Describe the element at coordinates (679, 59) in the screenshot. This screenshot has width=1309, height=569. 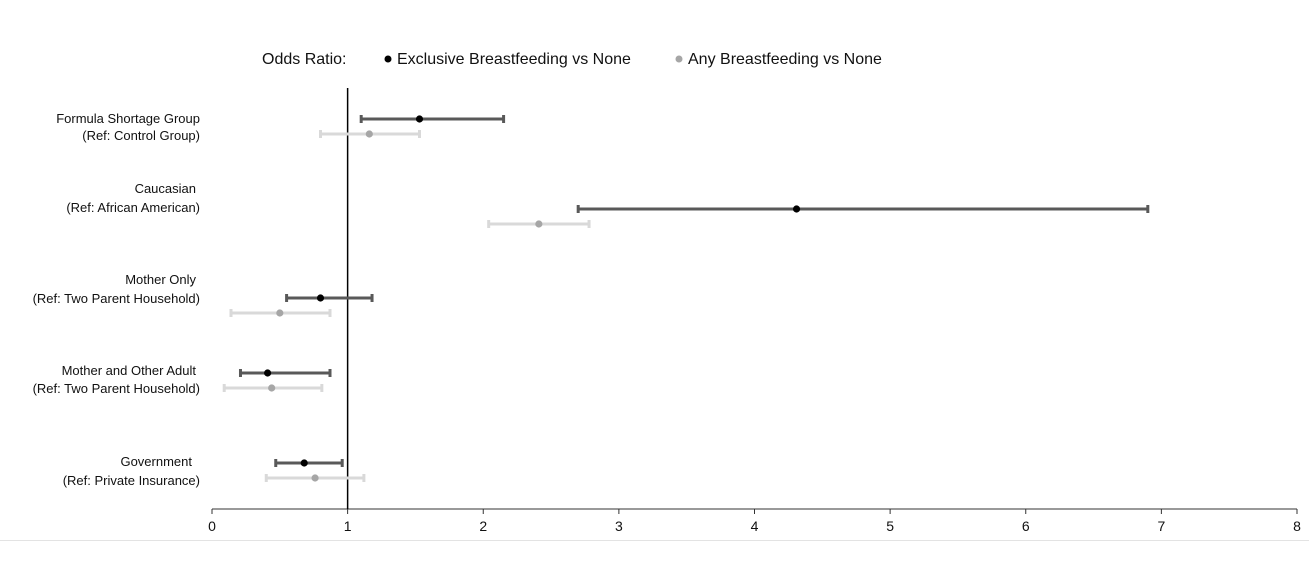
I see `legend-marker-any` at that location.